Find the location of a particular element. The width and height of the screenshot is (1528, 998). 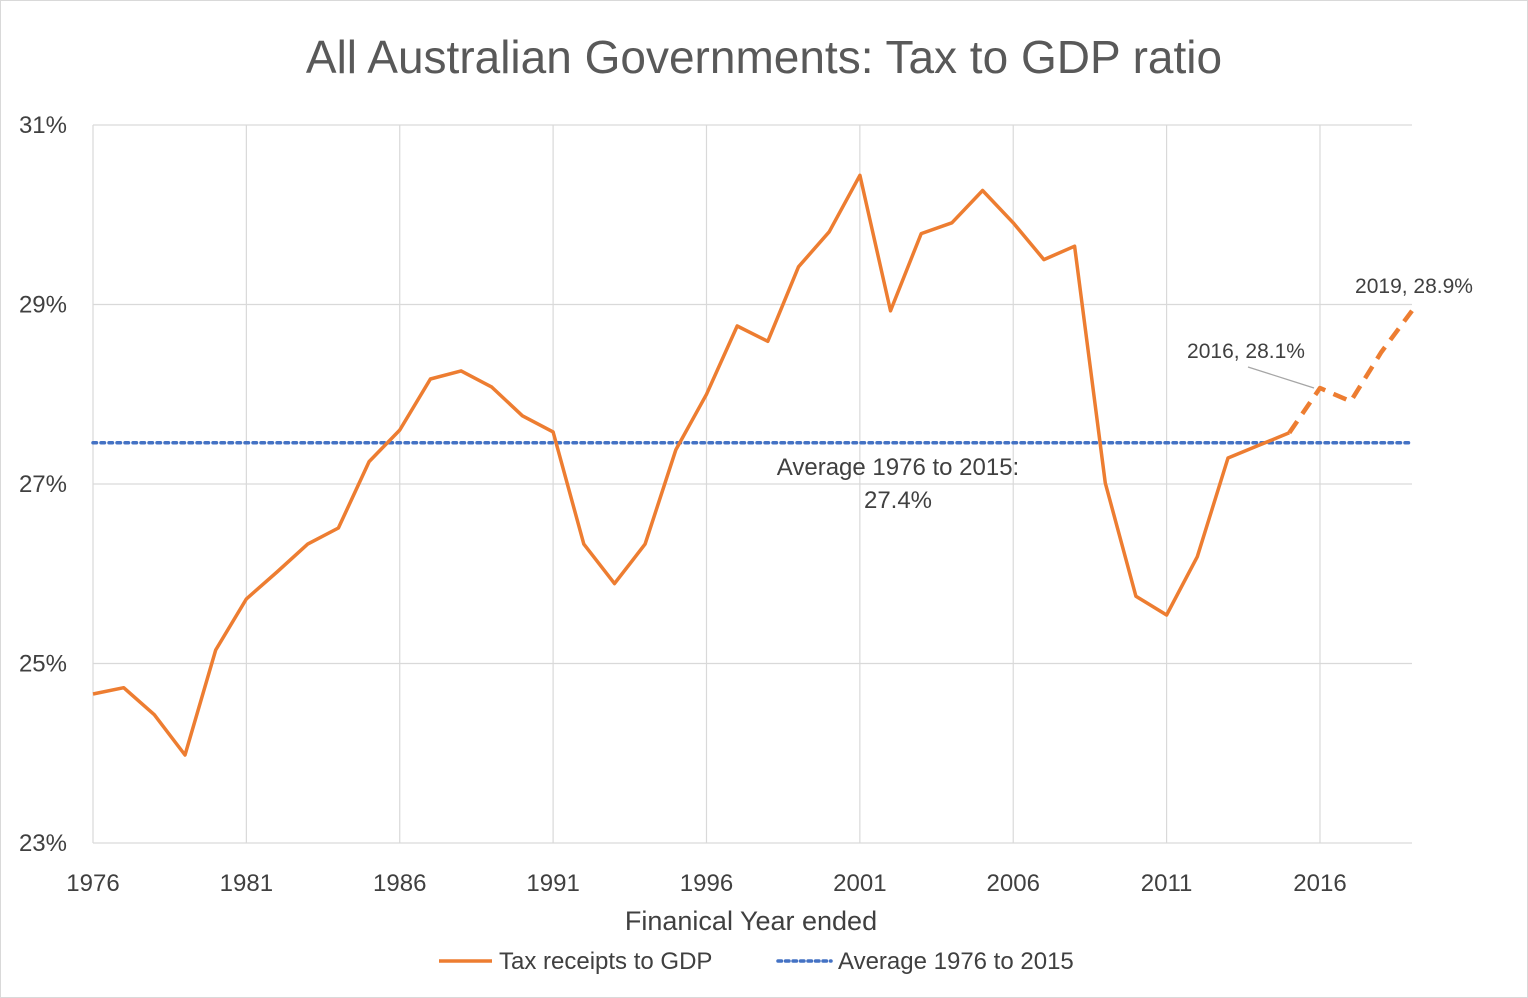

x-tick-label: 1976 is located at coordinates (92, 883).